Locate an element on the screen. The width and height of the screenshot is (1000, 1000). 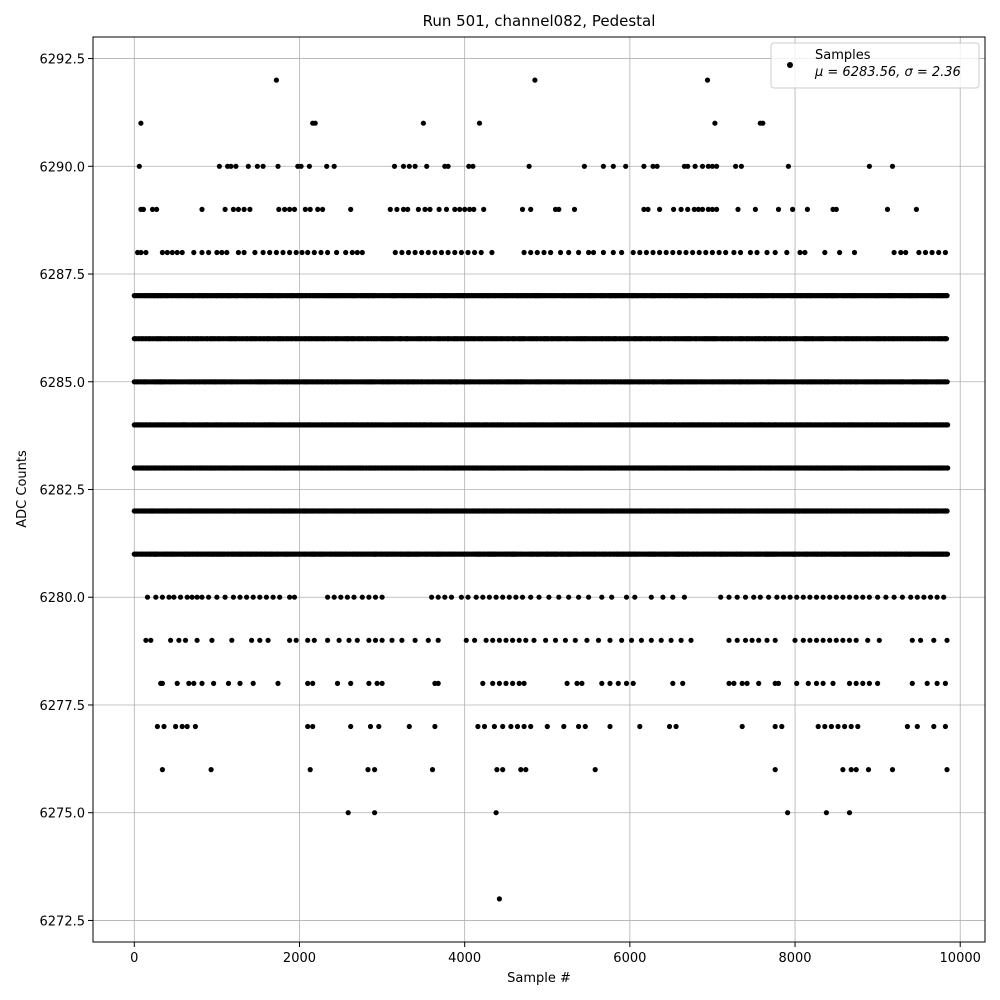
x-axis-label: Sample # is located at coordinates (539, 978).